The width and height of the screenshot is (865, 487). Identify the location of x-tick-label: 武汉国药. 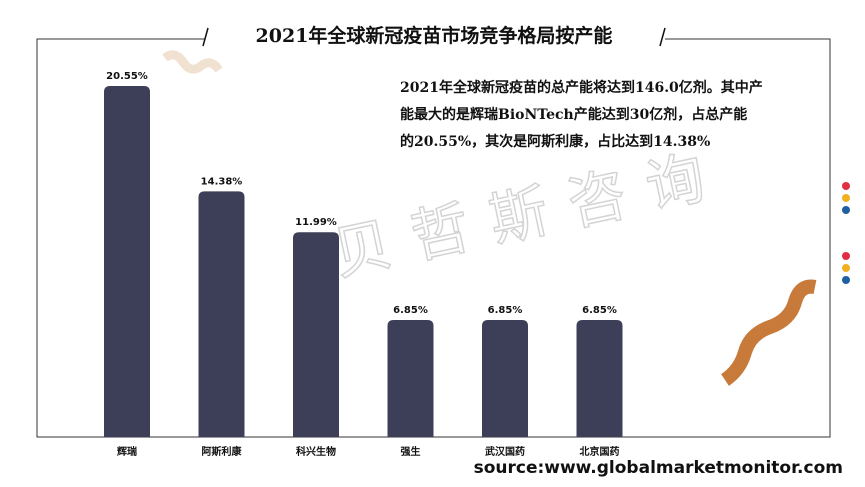
(505, 451).